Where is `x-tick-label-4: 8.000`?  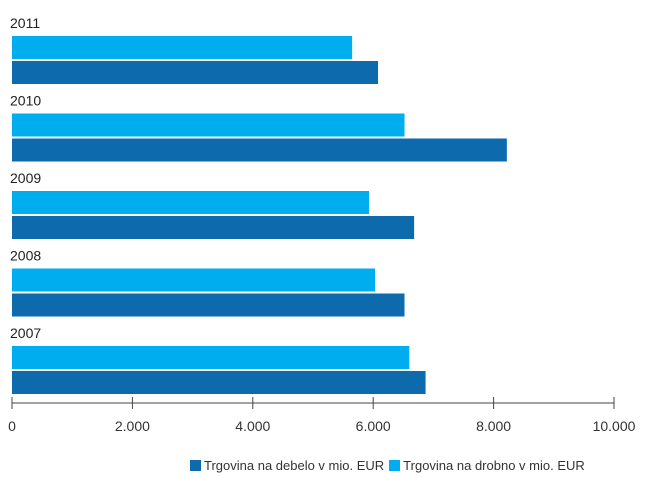 x-tick-label-4: 8.000 is located at coordinates (493, 426).